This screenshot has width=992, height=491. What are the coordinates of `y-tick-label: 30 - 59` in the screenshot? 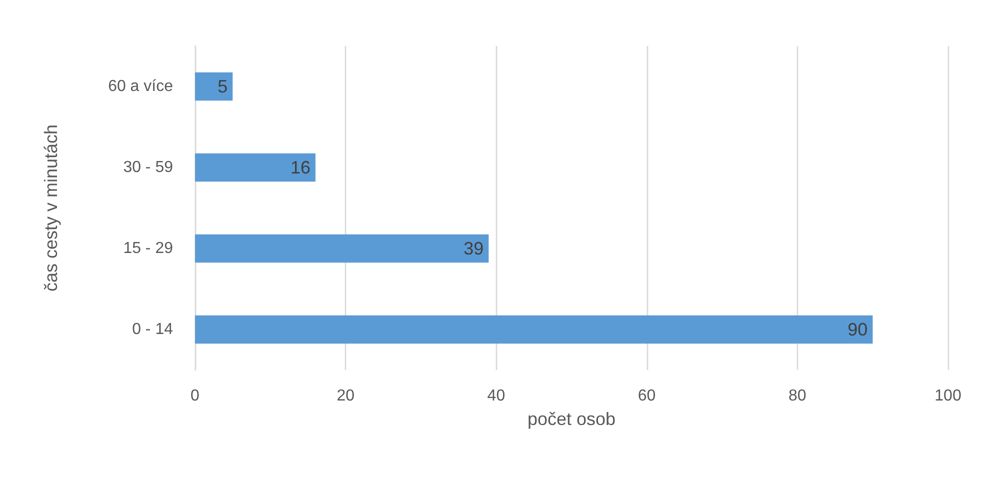 It's located at (148, 167).